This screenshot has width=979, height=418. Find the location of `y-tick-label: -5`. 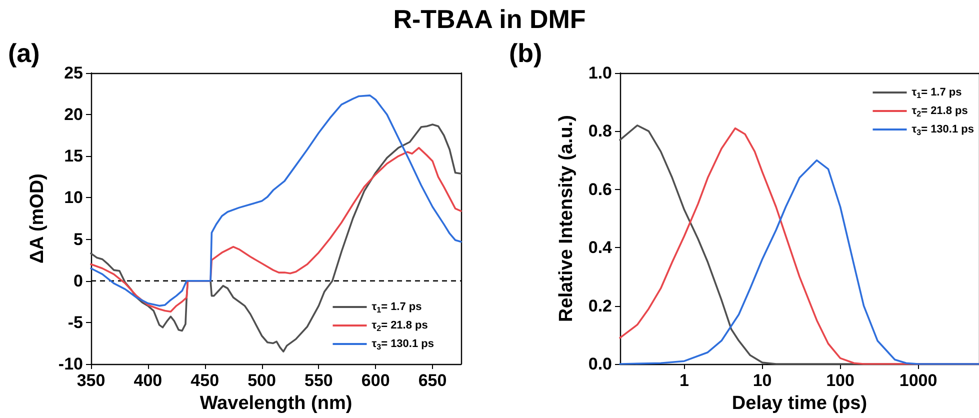

y-tick-label: -5 is located at coordinates (75, 322).